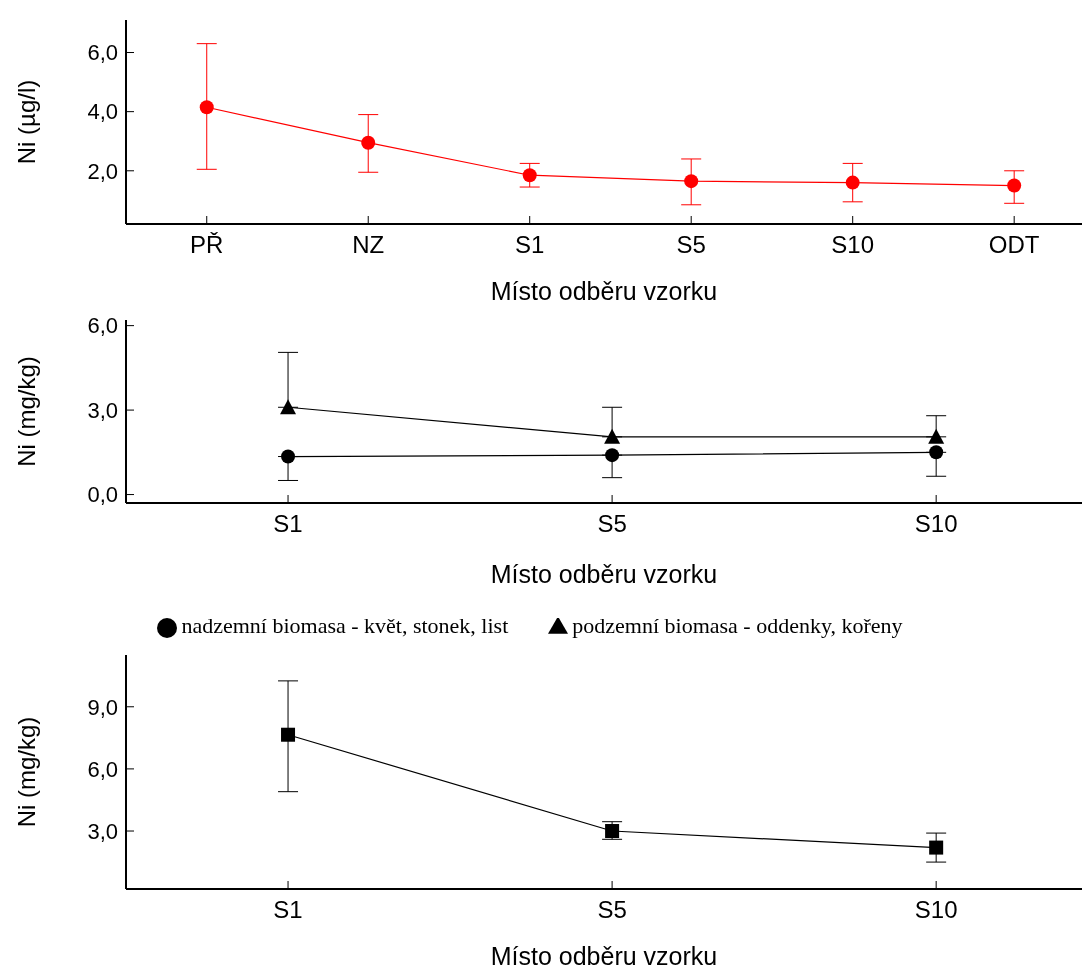 The height and width of the screenshot is (971, 1089). I want to click on x-tick-label: PŘ, so click(207, 245).